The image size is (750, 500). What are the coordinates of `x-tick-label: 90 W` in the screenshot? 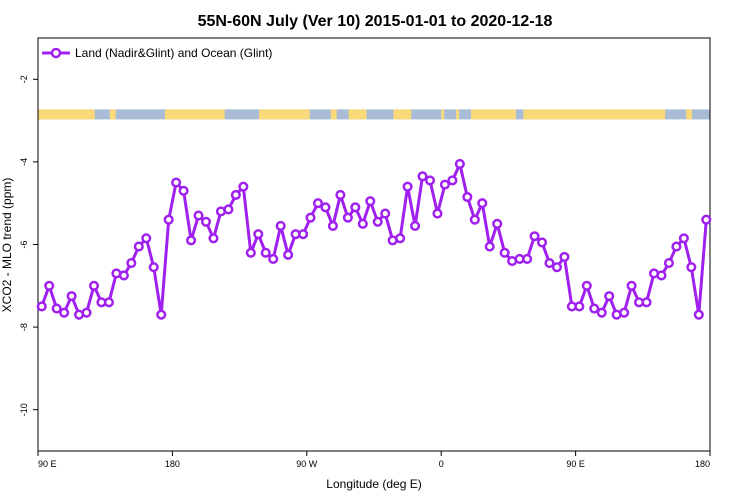 It's located at (307, 464).